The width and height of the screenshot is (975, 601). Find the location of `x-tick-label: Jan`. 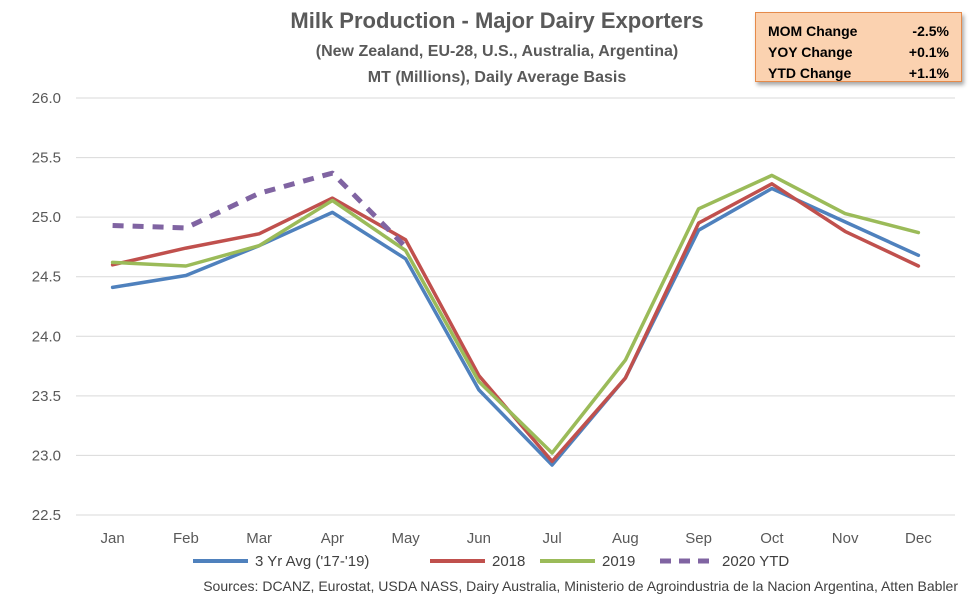

x-tick-label: Jan is located at coordinates (113, 538).